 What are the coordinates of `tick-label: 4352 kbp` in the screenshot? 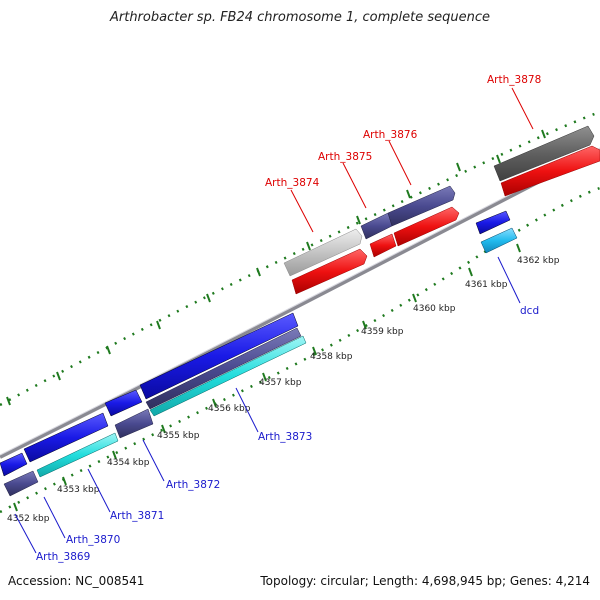 It's located at (28, 519).